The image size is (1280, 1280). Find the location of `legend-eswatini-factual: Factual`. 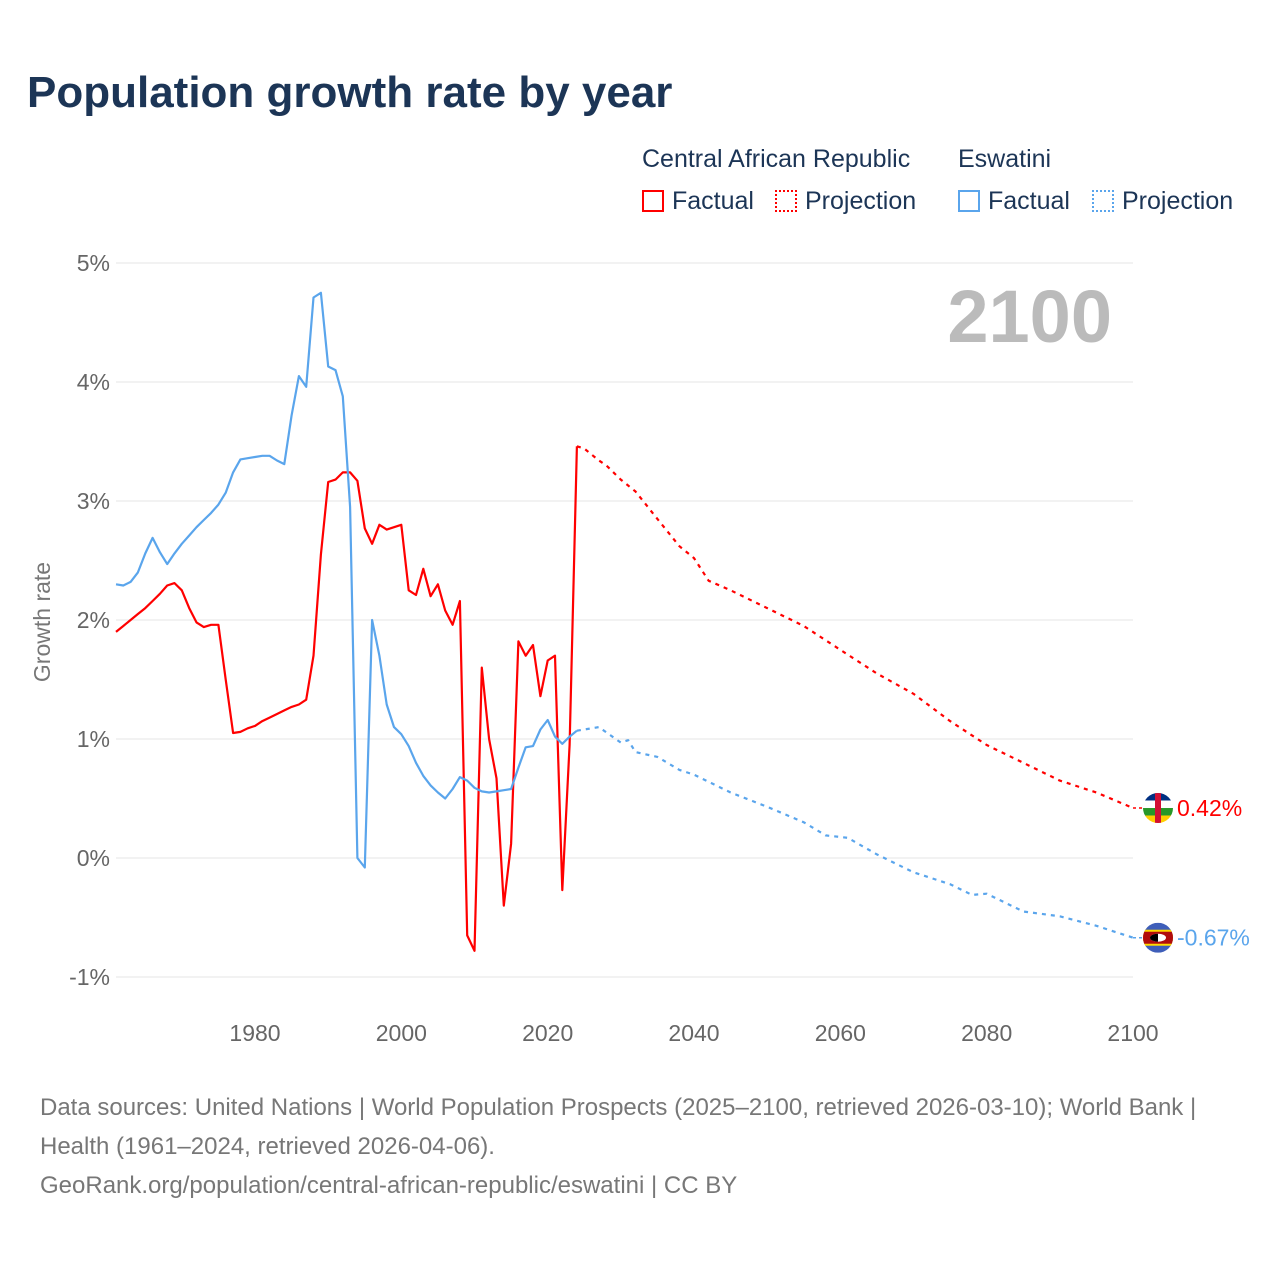

legend-eswatini-factual: Factual is located at coordinates (1014, 201).